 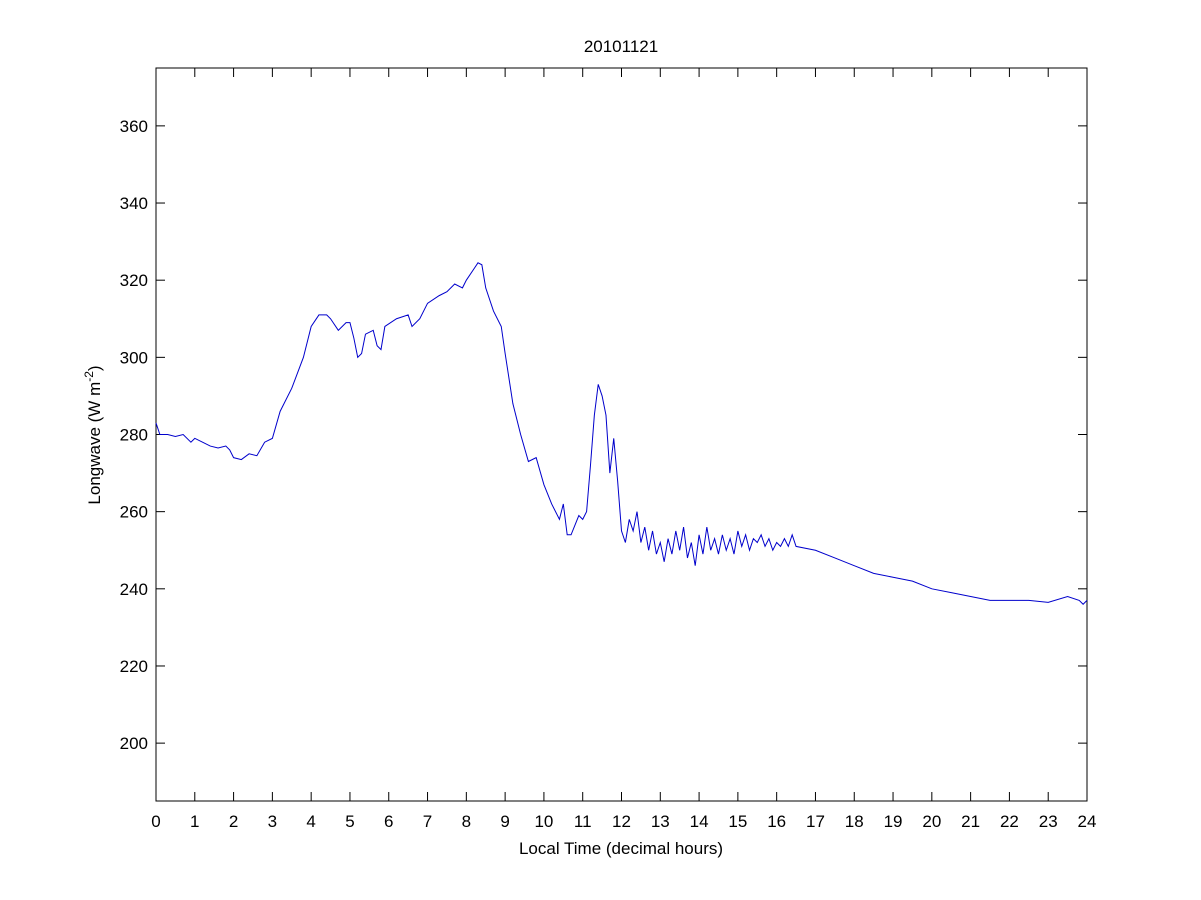 I want to click on x-tick-label: 23, so click(x=1048, y=821).